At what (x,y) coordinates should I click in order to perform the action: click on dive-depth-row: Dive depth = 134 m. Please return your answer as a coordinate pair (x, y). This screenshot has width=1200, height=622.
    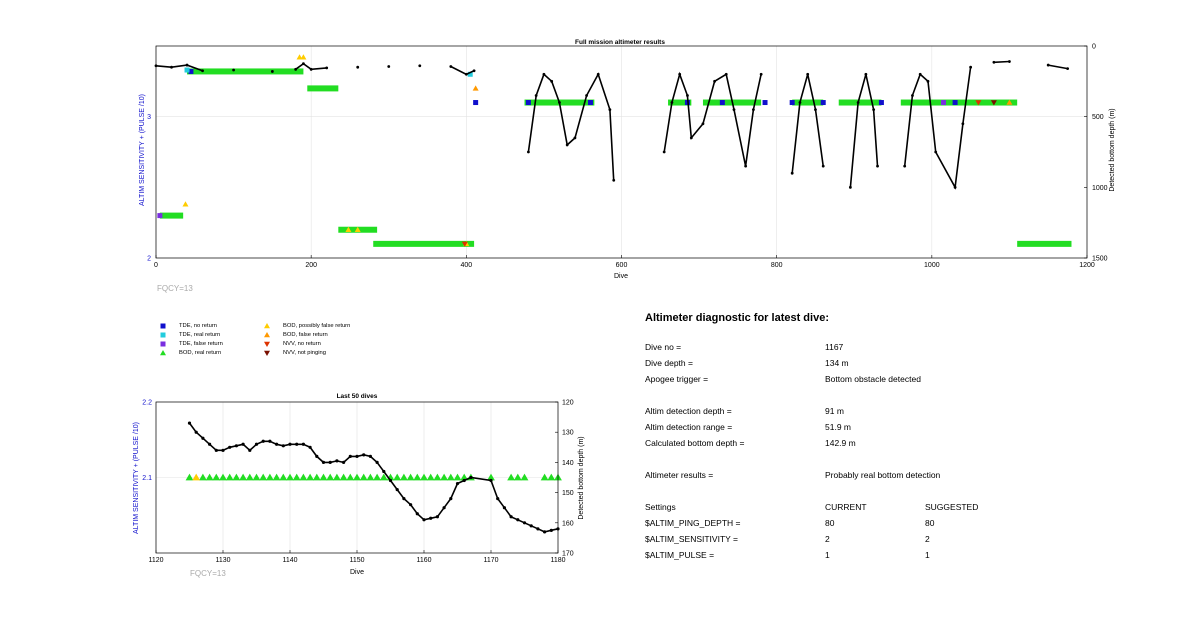
    Looking at the image, I should click on (905, 366).